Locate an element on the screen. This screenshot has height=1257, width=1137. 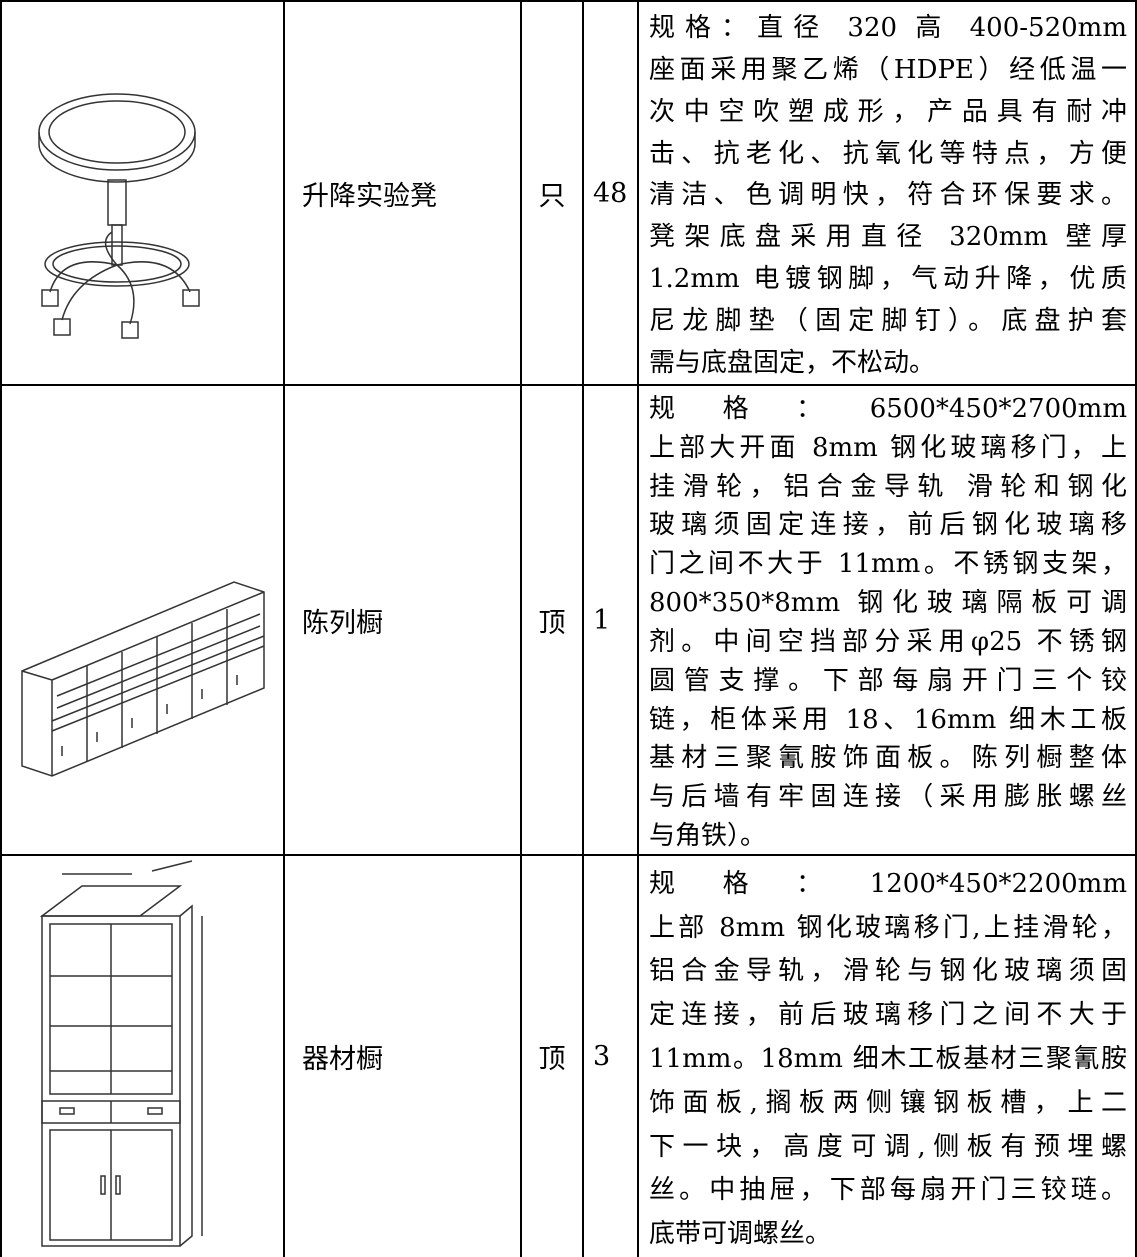
description-line: 与后墙有牢固连接（采用膨胀螺丝 is located at coordinates (888, 797).